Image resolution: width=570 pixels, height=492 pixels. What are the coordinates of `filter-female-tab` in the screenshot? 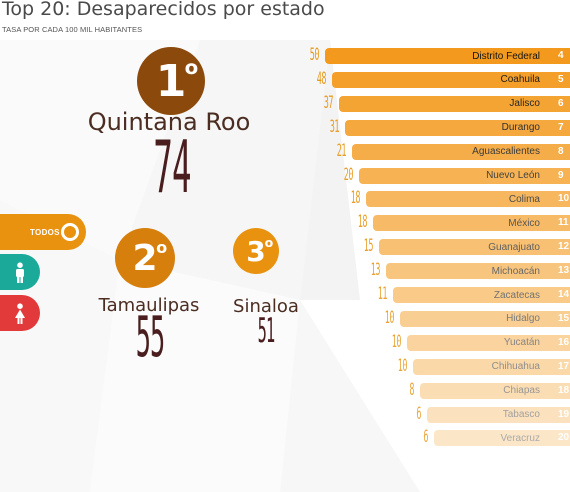 It's located at (20, 313).